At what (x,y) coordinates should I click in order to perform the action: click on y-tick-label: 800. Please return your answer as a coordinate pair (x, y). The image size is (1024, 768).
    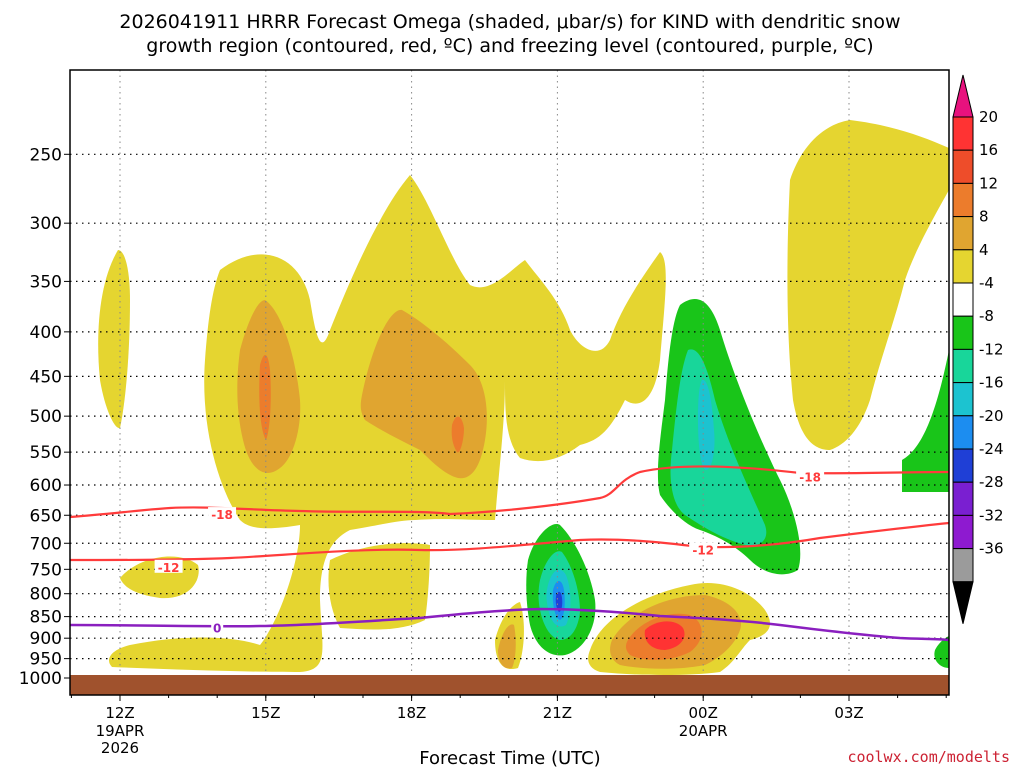
    Looking at the image, I should click on (46, 595).